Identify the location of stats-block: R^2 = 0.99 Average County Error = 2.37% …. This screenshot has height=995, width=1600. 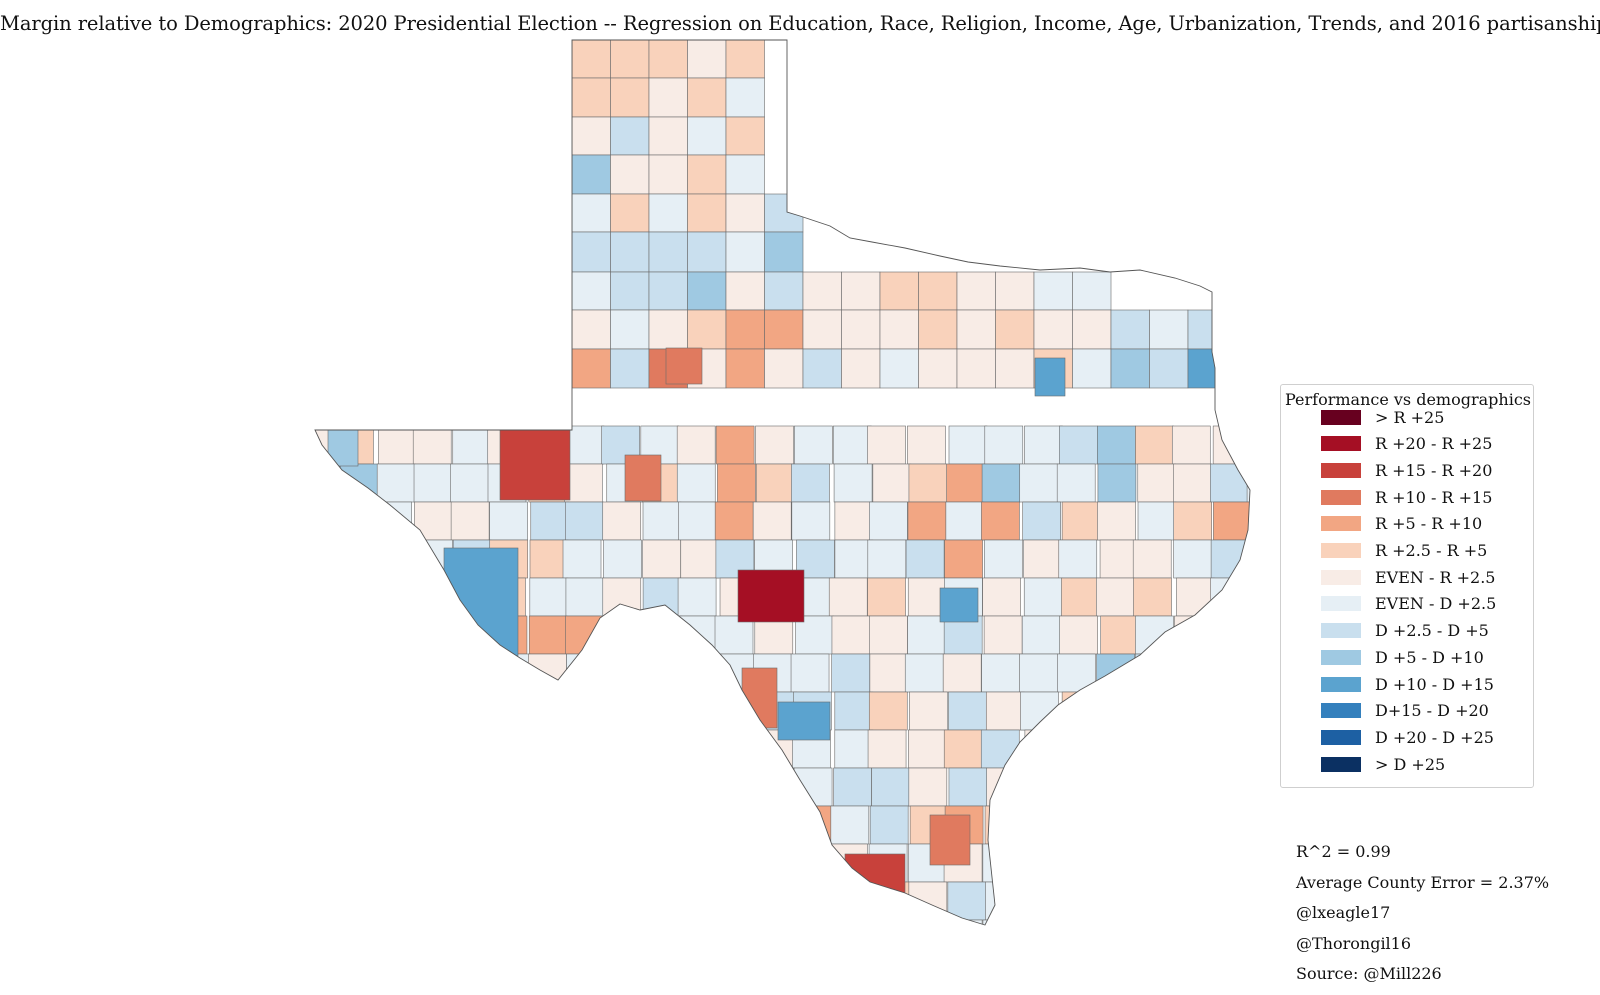
(1422, 918).